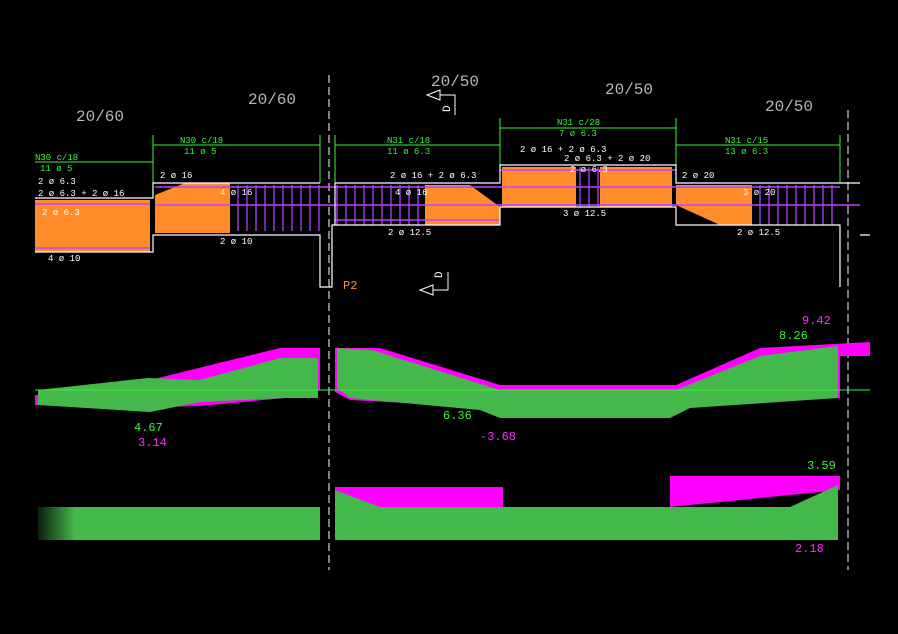 Image resolution: width=898 pixels, height=634 pixels. What do you see at coordinates (437, 192) in the screenshot?
I see `cut-marks` at bounding box center [437, 192].